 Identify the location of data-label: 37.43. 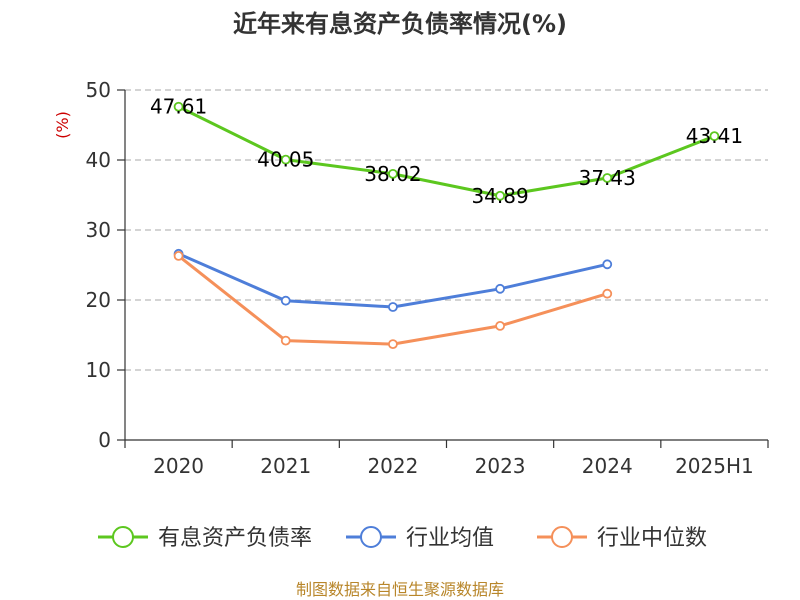
(607, 178).